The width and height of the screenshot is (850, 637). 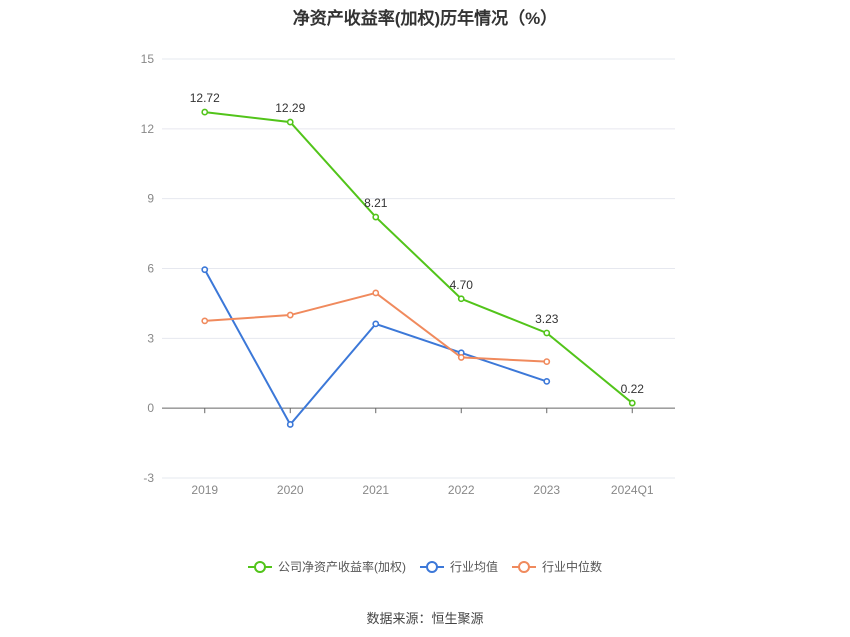 I want to click on x-tick-label: 2019, so click(x=204, y=490).